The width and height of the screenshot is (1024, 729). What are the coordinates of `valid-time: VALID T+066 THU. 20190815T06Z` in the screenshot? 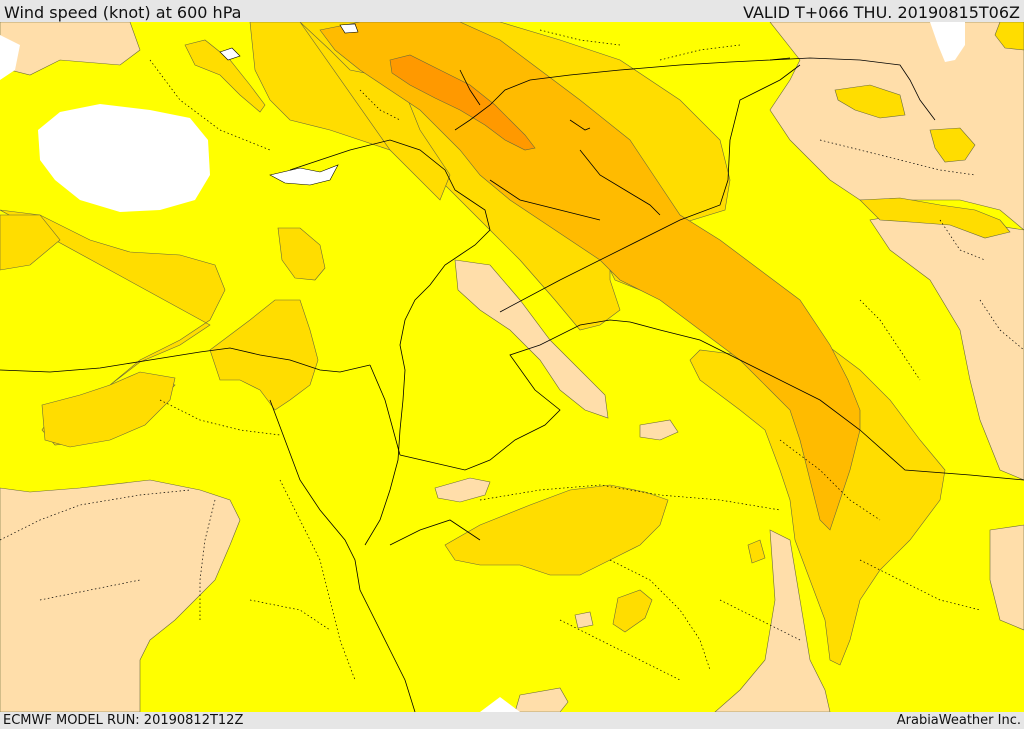 It's located at (881, 12).